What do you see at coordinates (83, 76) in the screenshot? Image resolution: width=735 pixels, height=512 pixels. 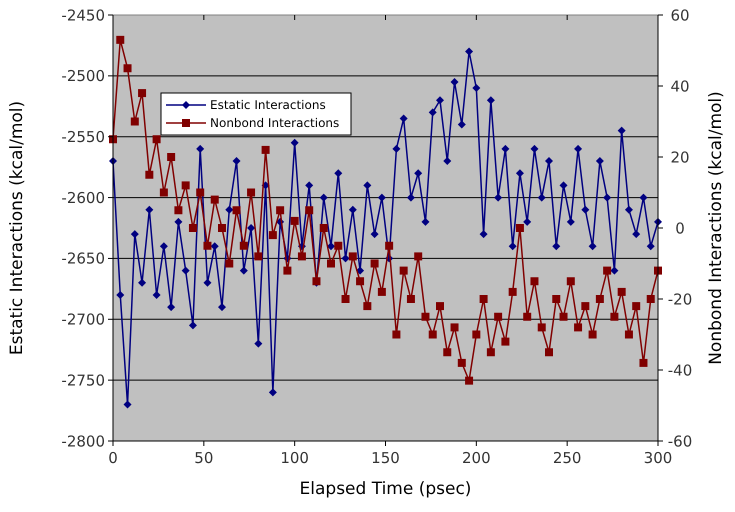 I see `y-tick-label: -2500` at bounding box center [83, 76].